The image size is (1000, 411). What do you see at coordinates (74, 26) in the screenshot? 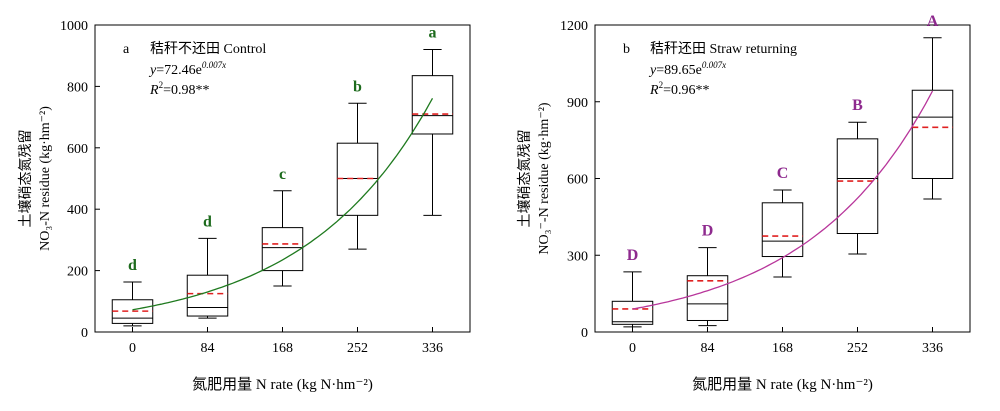
I see `y-tick-label: 1000` at bounding box center [74, 26].